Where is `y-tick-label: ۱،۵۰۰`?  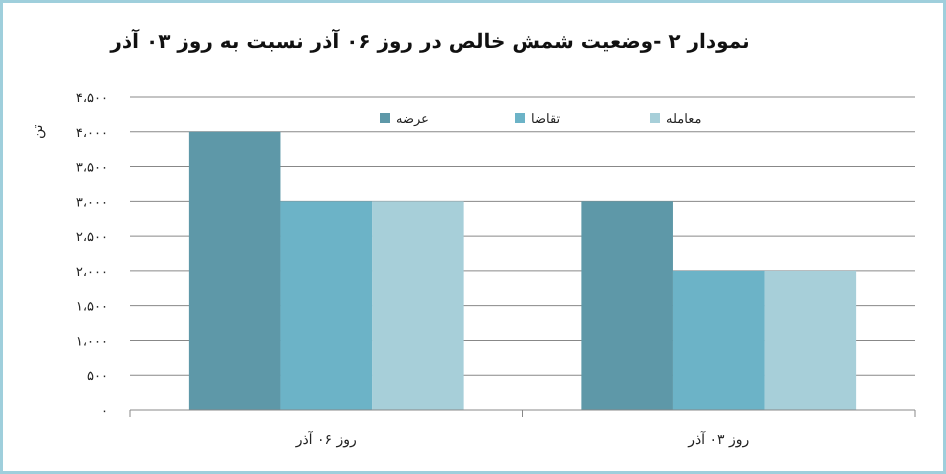 y-tick-label: ۱،۵۰۰ is located at coordinates (92, 307).